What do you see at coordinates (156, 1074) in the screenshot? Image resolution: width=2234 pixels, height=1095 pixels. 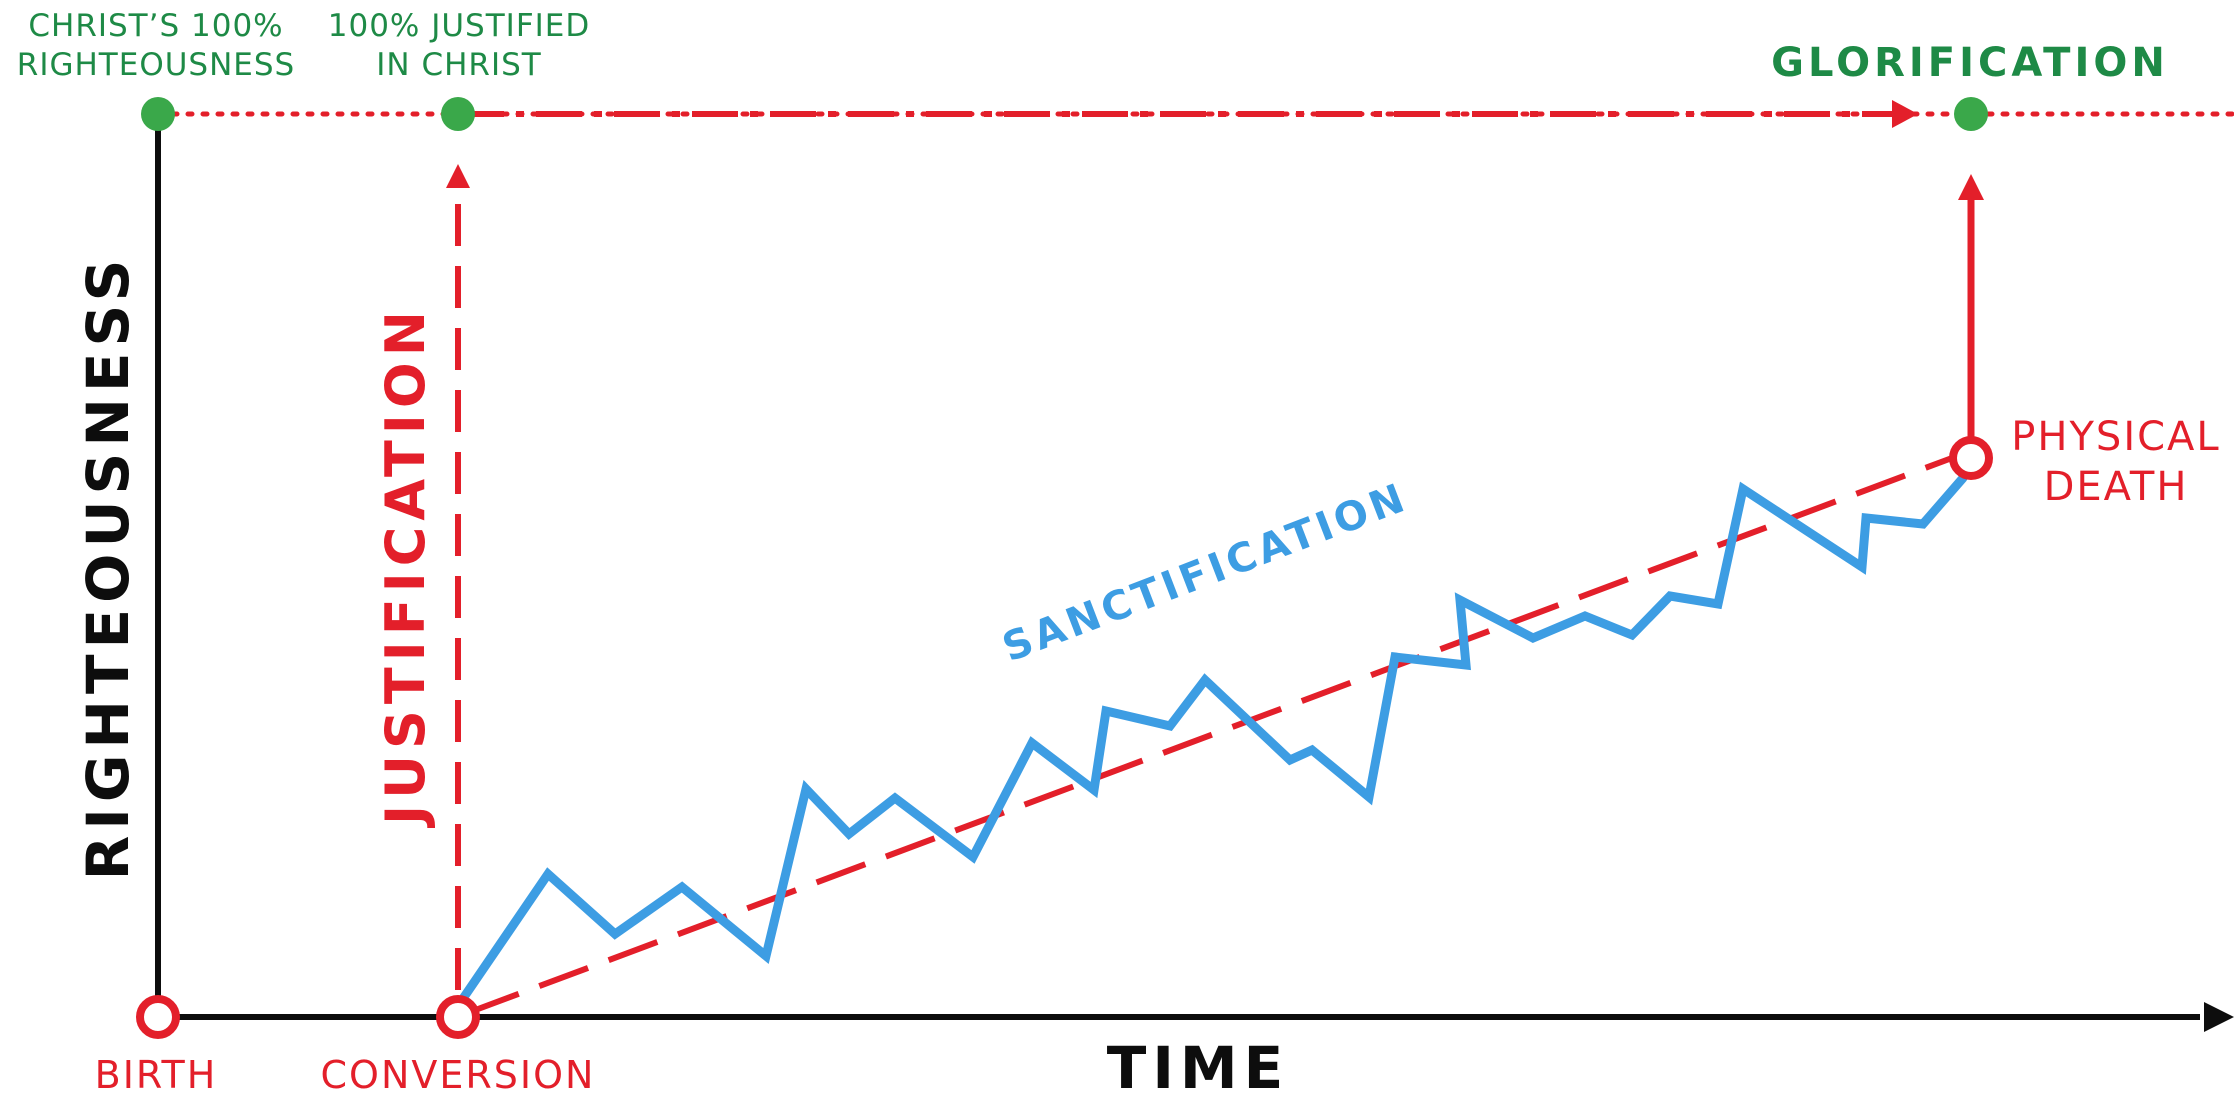 I see `birth-label: BIRTH` at bounding box center [156, 1074].